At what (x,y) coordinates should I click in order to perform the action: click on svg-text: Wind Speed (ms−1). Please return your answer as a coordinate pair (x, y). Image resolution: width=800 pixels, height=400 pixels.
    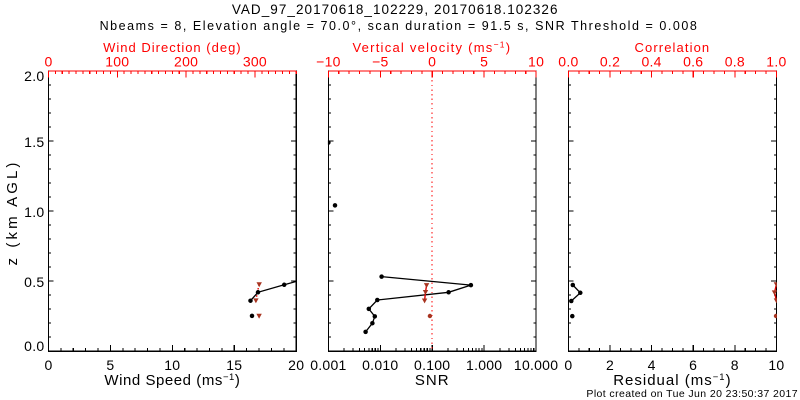
    Looking at the image, I should click on (172, 380).